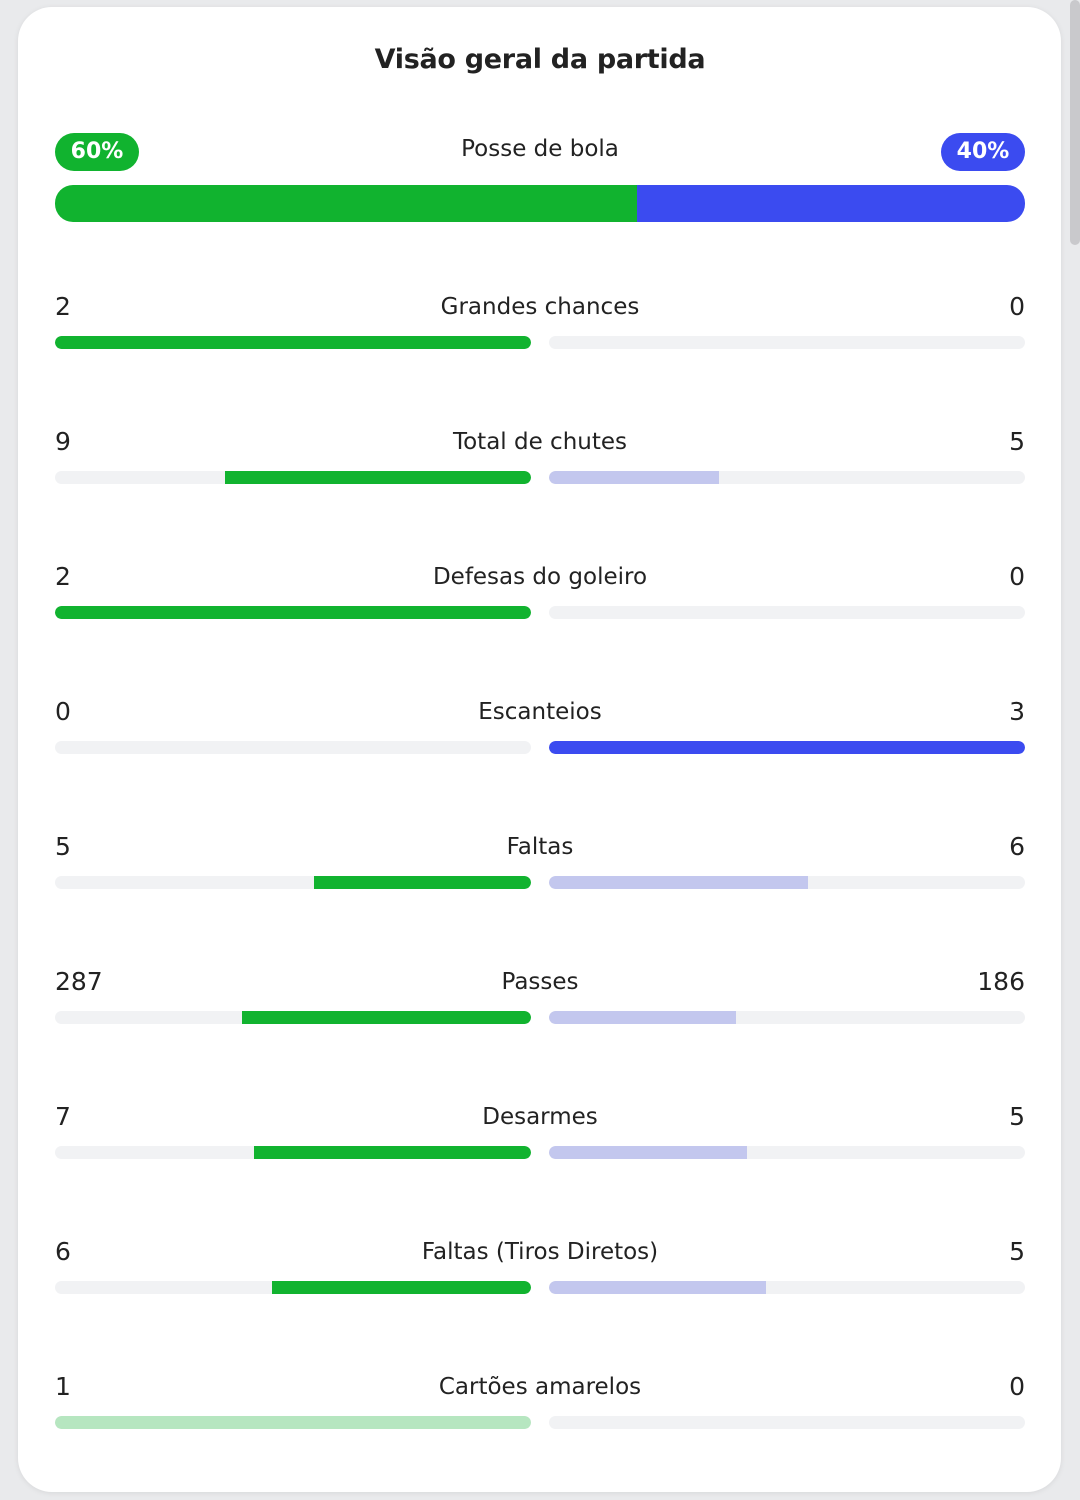 The height and width of the screenshot is (1500, 1080). What do you see at coordinates (540, 332) in the screenshot?
I see `stat-row: 2 Grandes chances 0` at bounding box center [540, 332].